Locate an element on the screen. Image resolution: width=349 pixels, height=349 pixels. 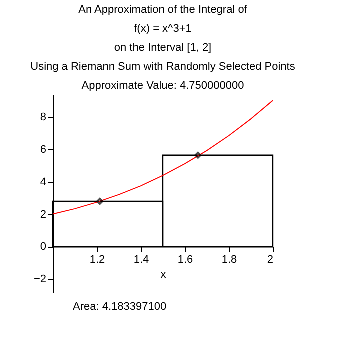
y-tick-label: 2 is located at coordinates (43, 214).